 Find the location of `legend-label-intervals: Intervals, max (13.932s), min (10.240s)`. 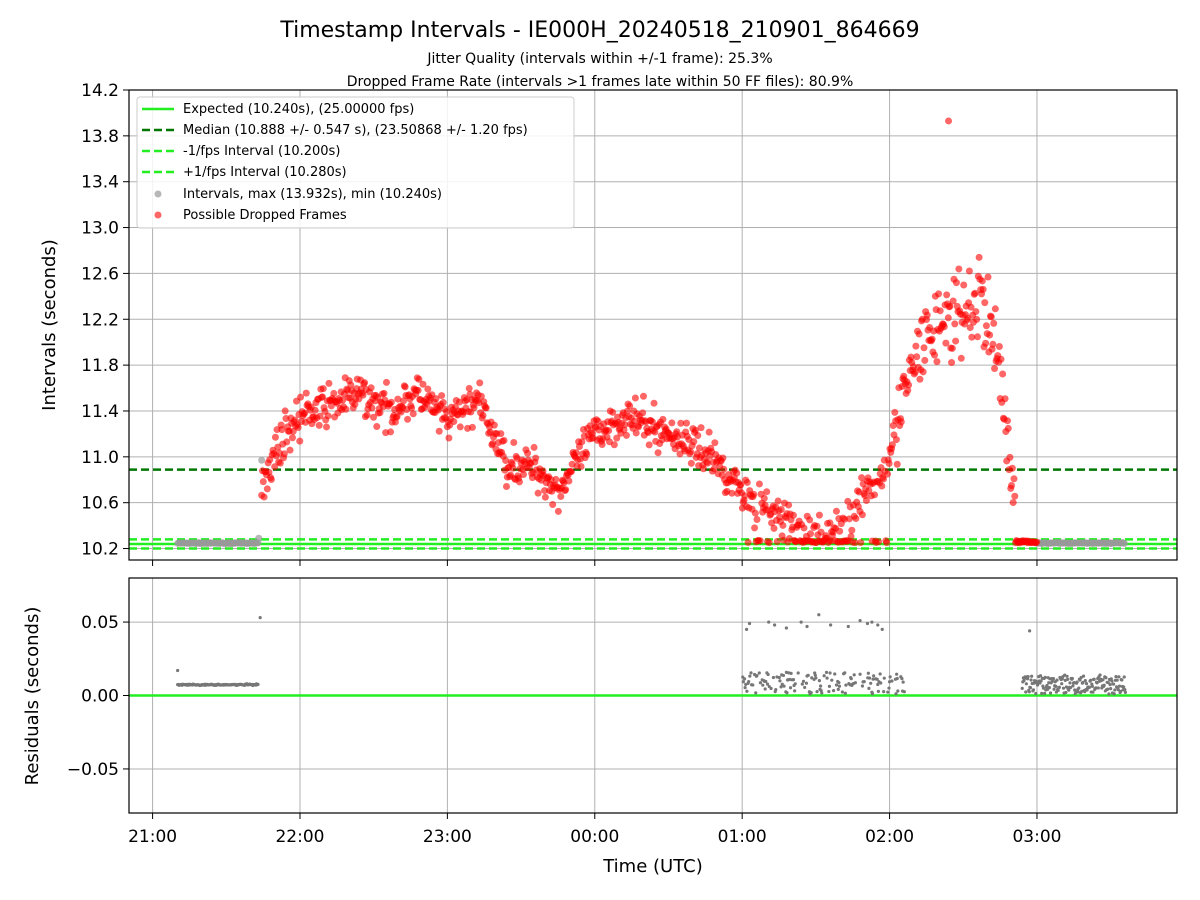

legend-label-intervals: Intervals, max (13.932s), min (10.240s) is located at coordinates (312, 194).